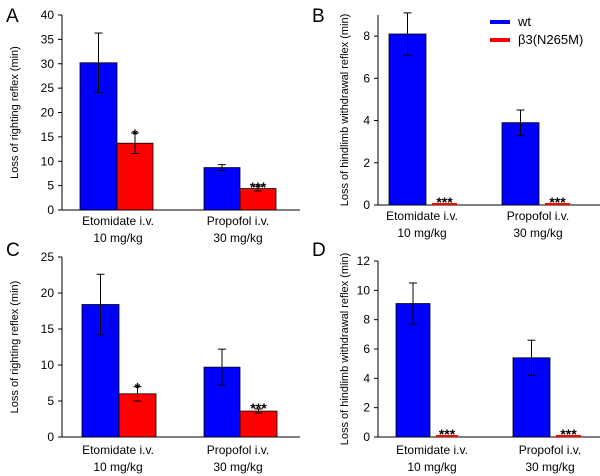 This screenshot has height=476, width=600. I want to click on panel-letter: D, so click(319, 250).